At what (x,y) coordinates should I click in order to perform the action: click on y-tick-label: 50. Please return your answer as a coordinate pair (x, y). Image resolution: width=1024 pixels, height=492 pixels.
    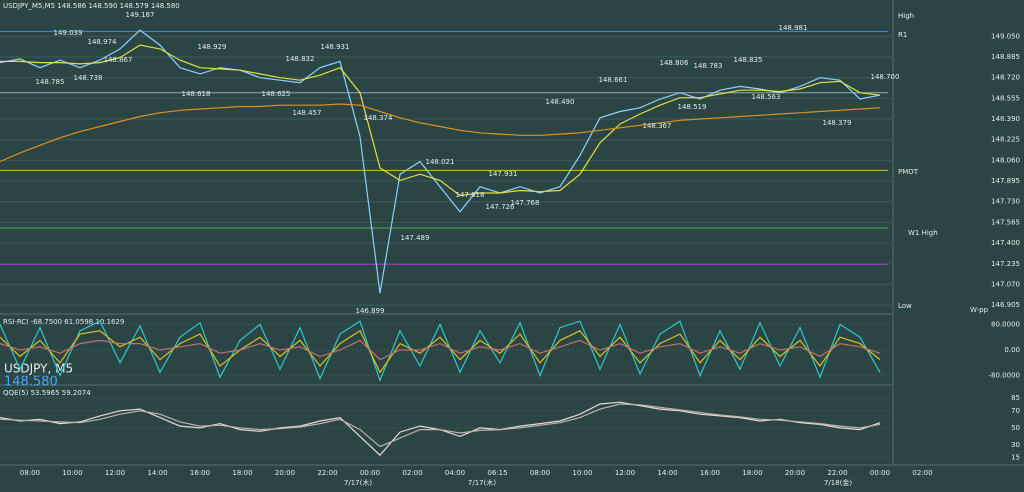
    Looking at the image, I should click on (1015, 428).